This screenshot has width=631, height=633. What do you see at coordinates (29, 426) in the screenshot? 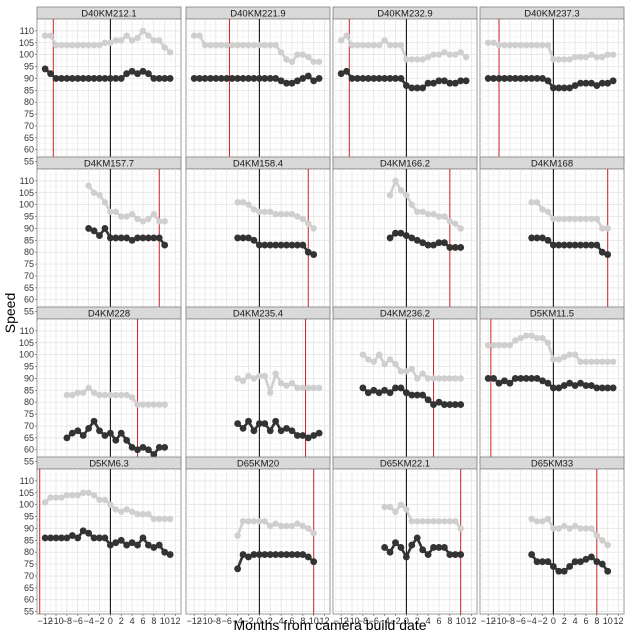
I see `y-tick-label: 70` at bounding box center [29, 426].